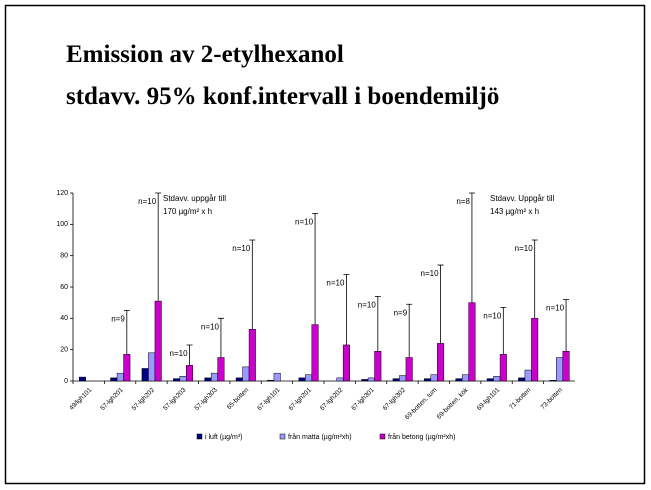 The image size is (651, 490). What do you see at coordinates (282, 96) in the screenshot?
I see `title-line: stdavv. 95% konf.intervall i boendemiljö` at bounding box center [282, 96].